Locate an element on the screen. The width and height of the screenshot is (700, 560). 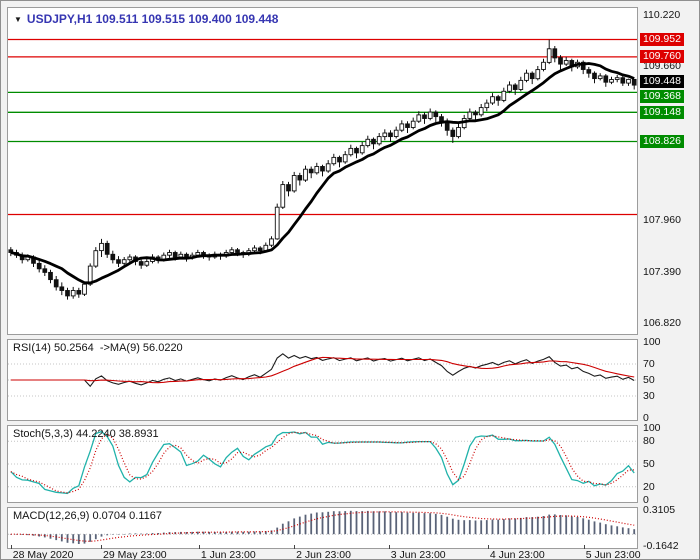
price-badge-support: 109.368 is located at coordinates (662, 96).